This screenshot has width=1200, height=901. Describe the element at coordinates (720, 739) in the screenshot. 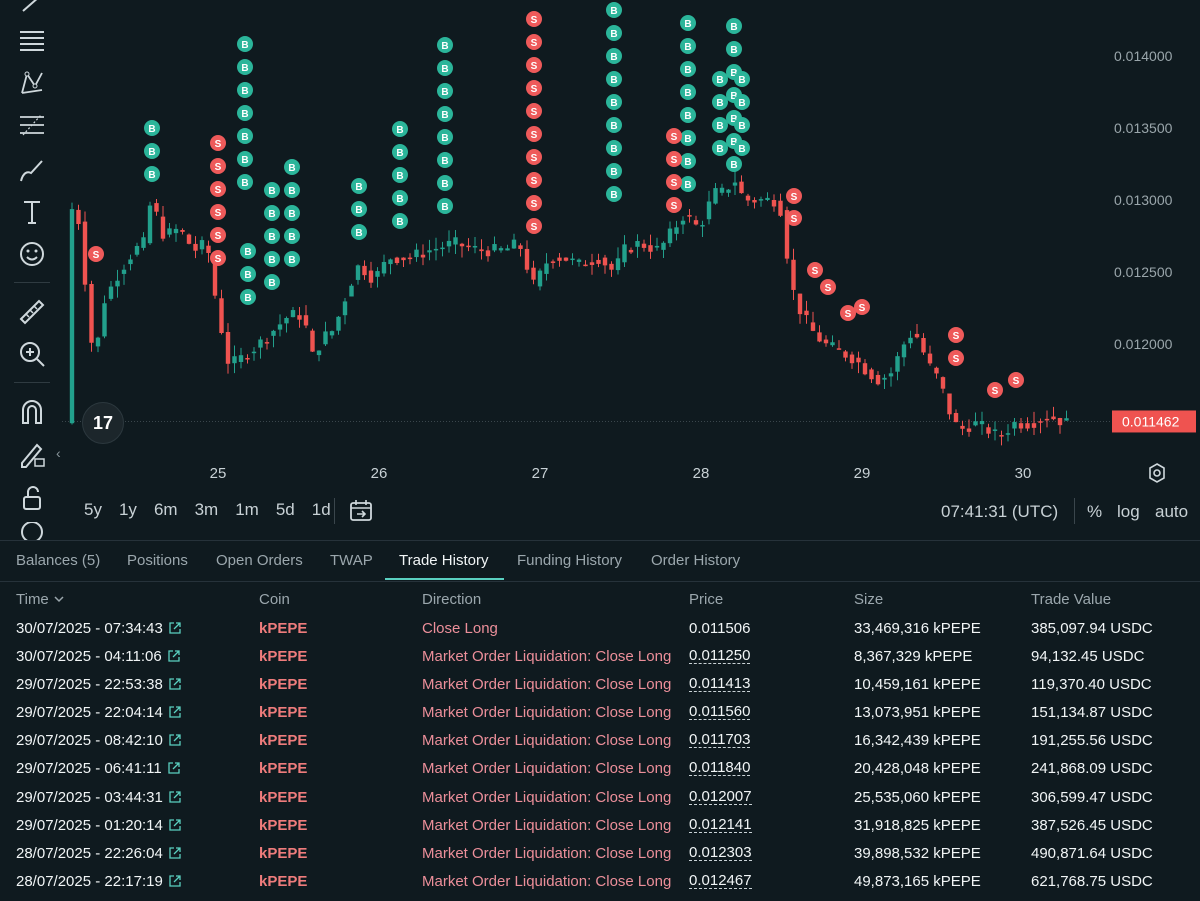

I see `trade-price: 0.011703` at that location.